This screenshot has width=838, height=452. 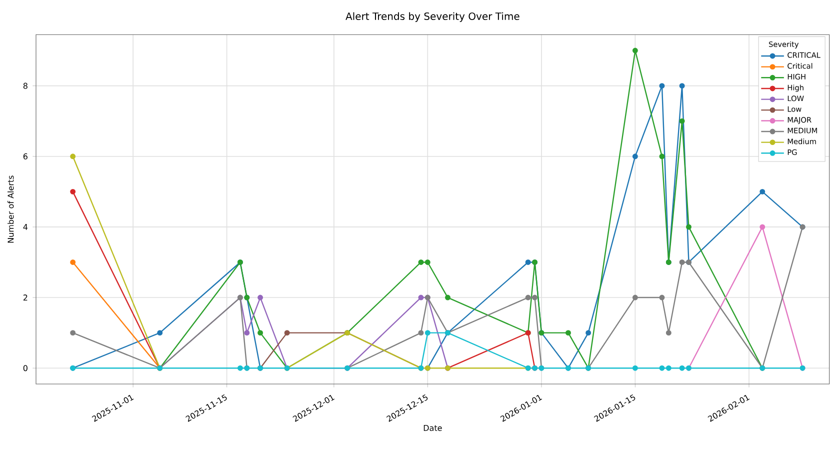 I want to click on y-axis-title: Number of Alerts, so click(x=11, y=209).